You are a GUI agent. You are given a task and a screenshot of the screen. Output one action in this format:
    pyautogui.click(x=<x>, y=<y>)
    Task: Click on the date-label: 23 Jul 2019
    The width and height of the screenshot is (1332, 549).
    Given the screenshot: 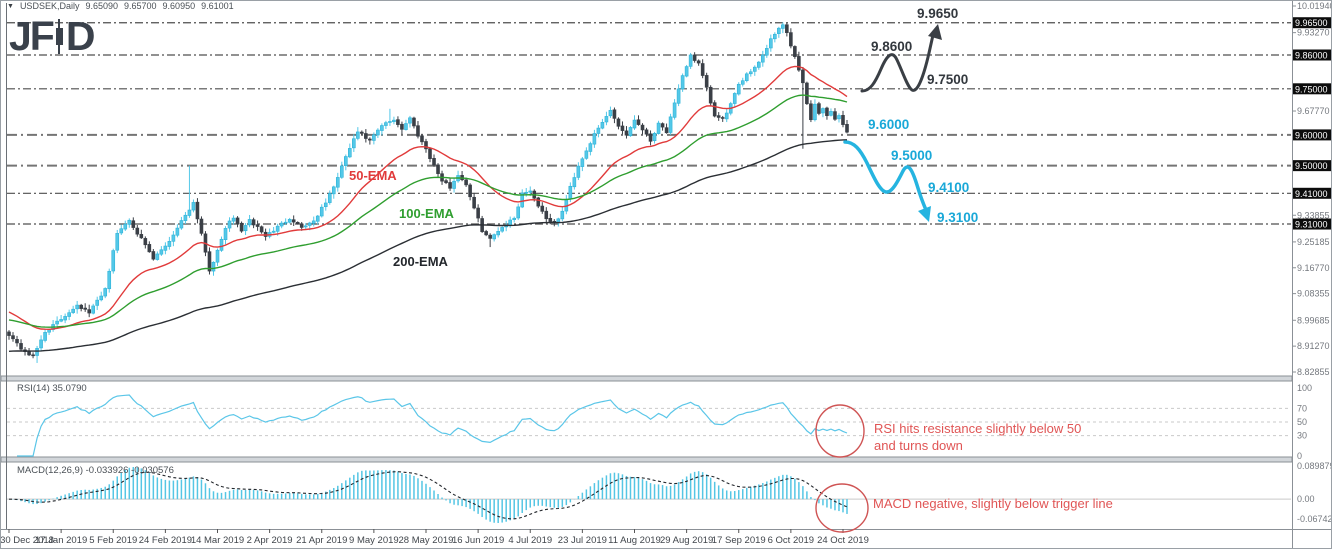 What is the action you would take?
    pyautogui.click(x=582, y=540)
    